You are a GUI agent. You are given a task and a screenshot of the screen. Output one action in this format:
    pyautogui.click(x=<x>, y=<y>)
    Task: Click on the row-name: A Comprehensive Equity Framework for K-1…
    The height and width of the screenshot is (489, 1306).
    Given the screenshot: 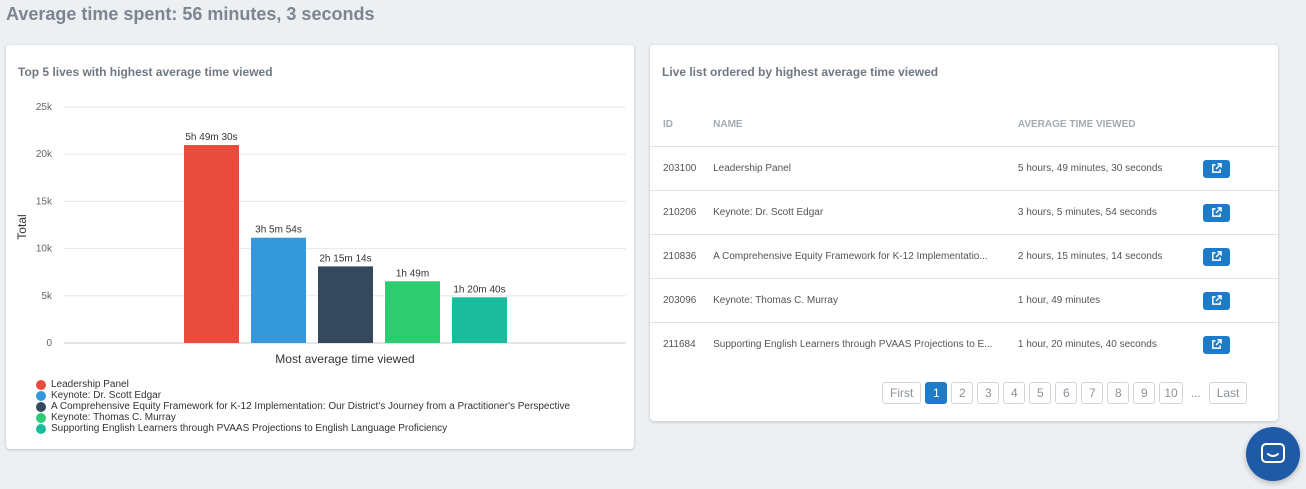 What is the action you would take?
    pyautogui.click(x=865, y=256)
    